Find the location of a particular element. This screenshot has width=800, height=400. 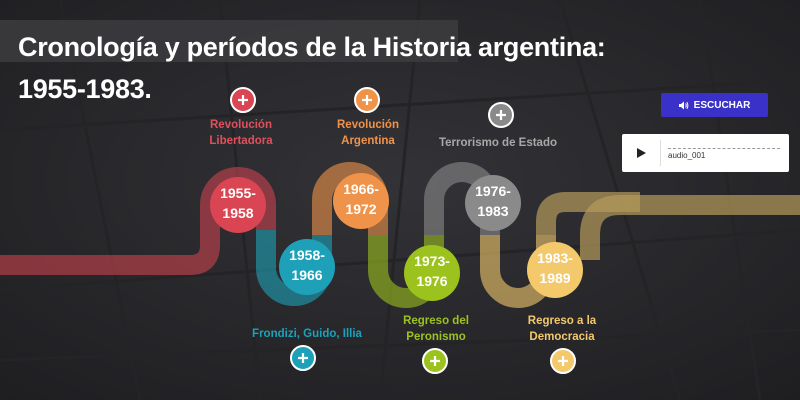

period-circle-frondizi is located at coordinates (307, 267).